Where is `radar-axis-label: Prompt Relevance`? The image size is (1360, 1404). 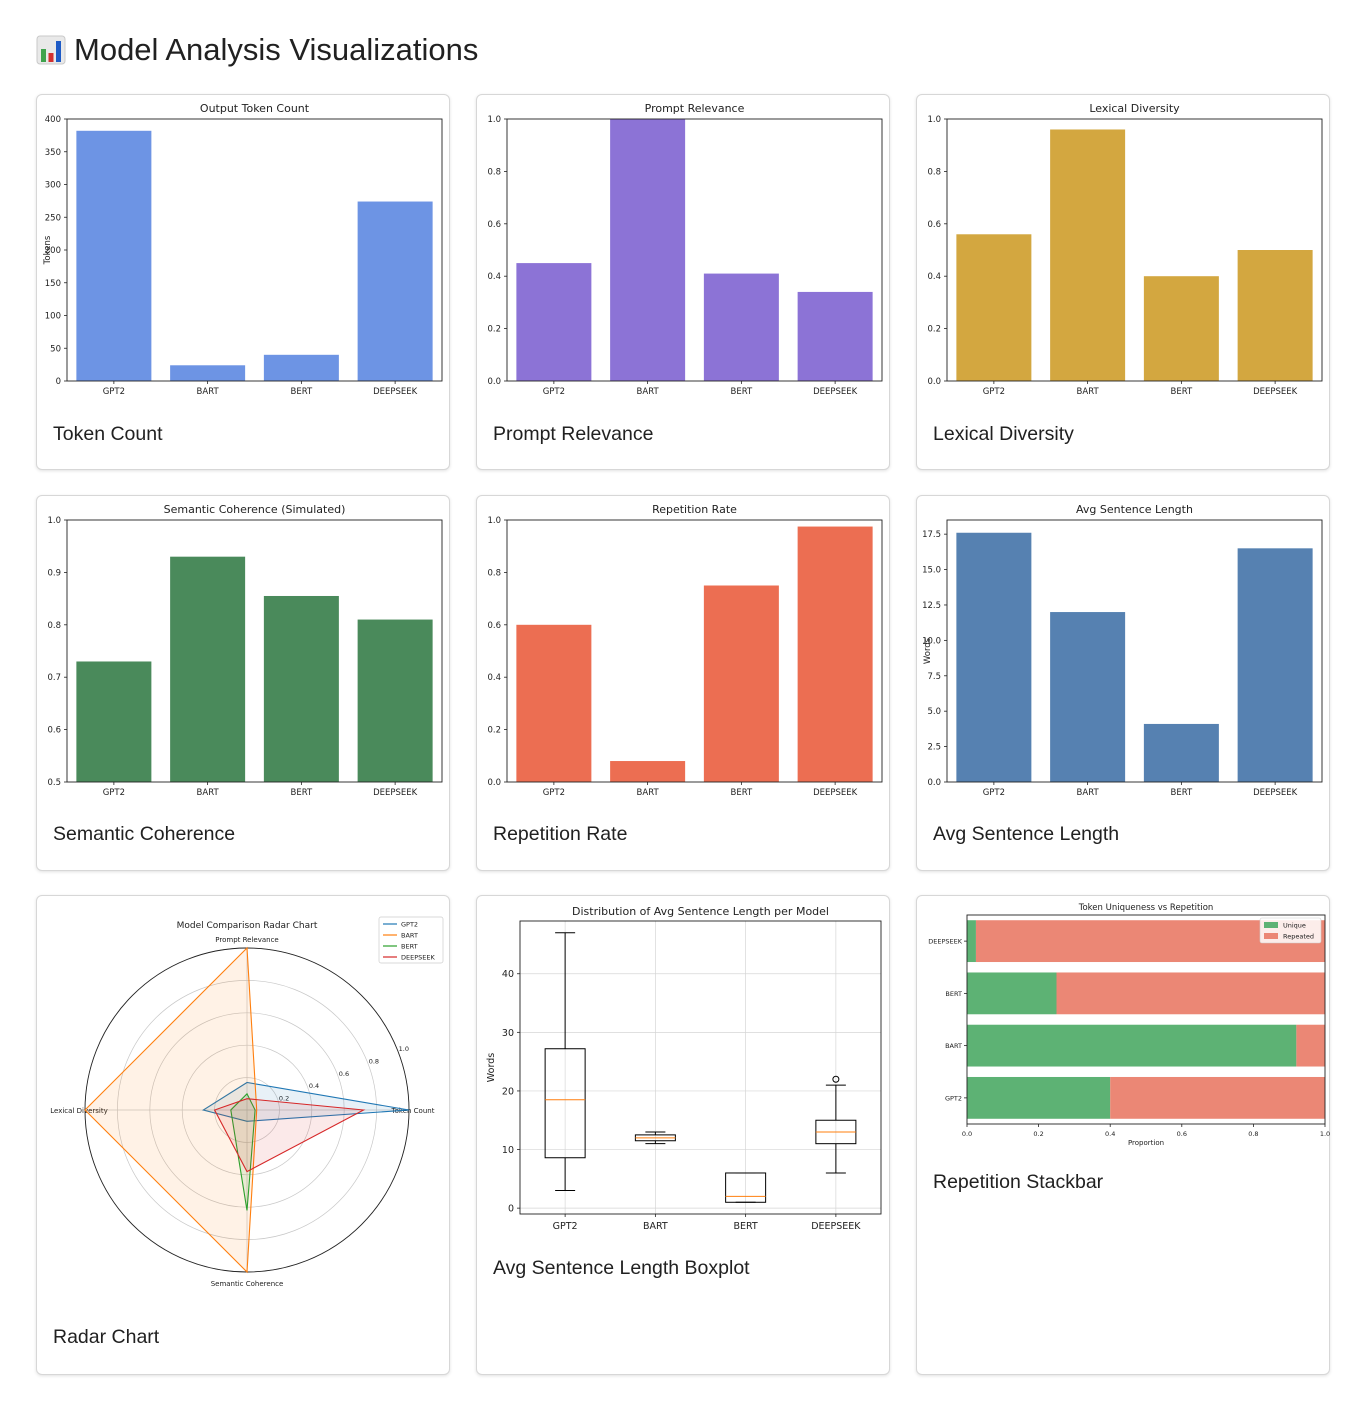
radar-axis-label: Prompt Relevance is located at coordinates (246, 940).